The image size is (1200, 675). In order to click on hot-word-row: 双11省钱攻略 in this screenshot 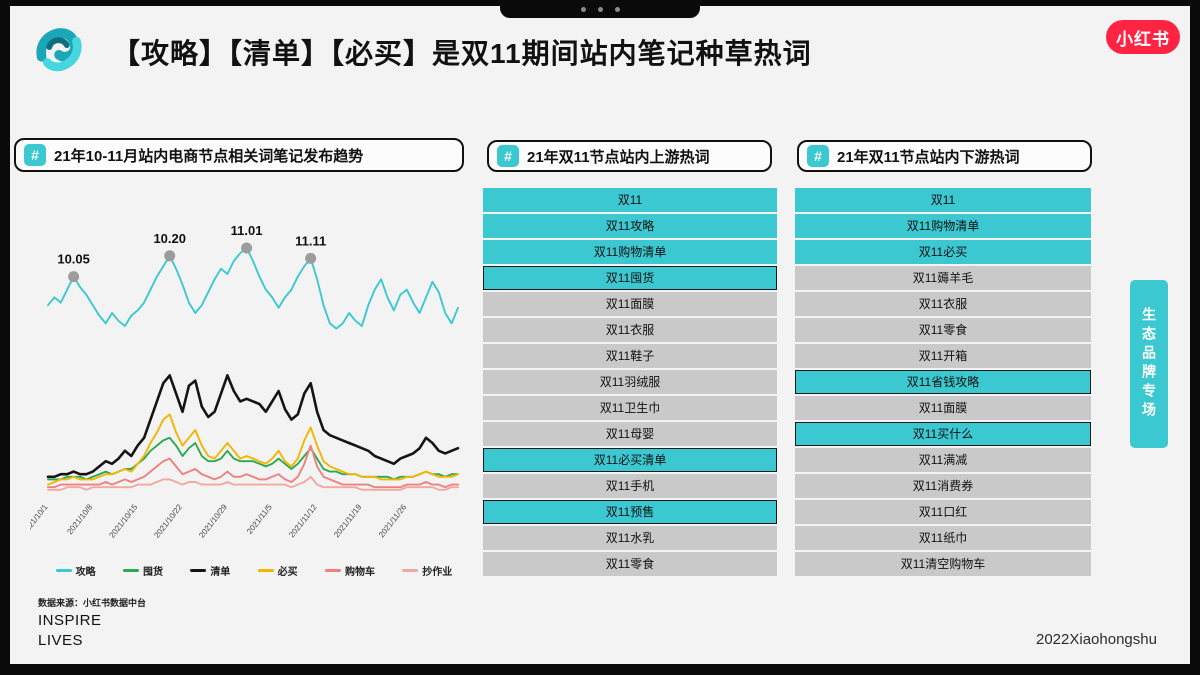, I will do `click(943, 382)`.